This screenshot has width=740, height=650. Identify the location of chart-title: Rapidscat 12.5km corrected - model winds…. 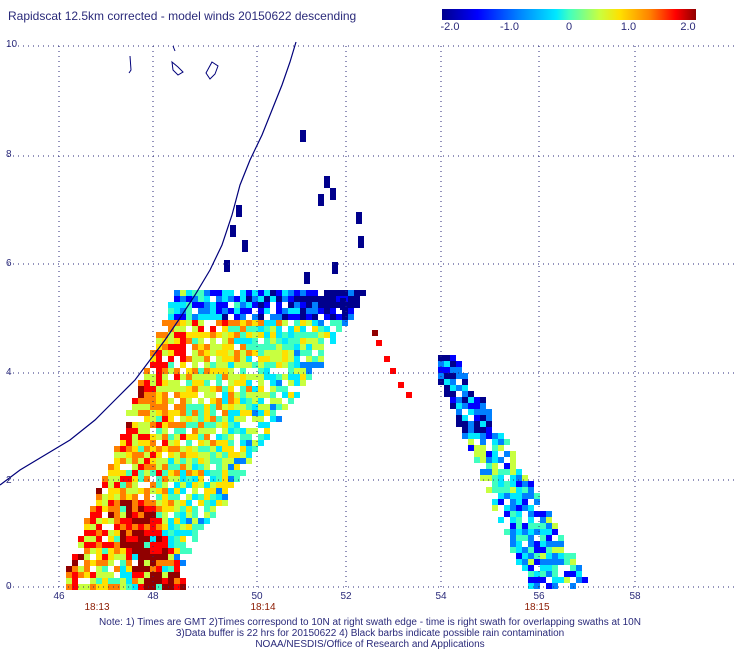
(182, 16).